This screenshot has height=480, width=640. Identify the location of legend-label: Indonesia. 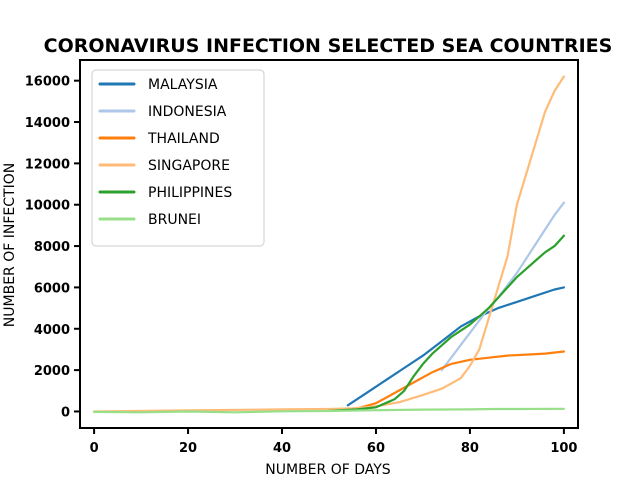
(187, 112).